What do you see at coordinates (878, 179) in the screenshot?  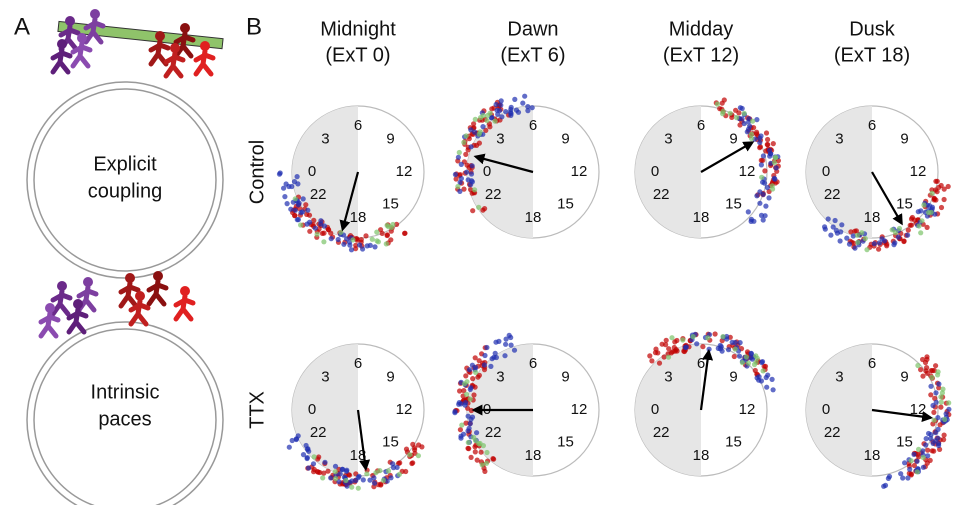 I see `clock: 3 6 912 15 18 22 0` at bounding box center [878, 179].